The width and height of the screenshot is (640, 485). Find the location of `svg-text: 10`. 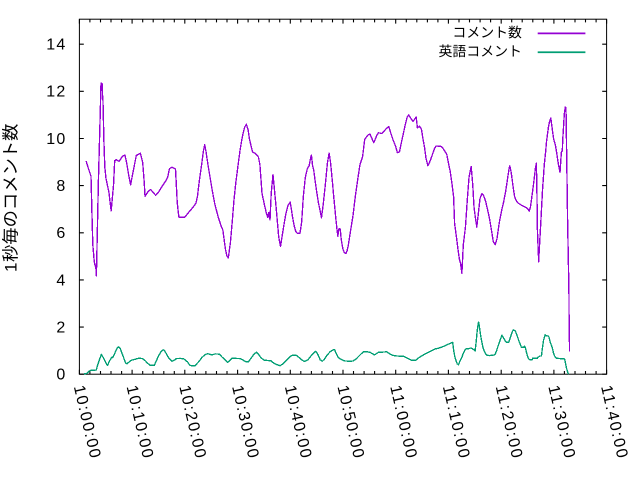

svg-text: 10 is located at coordinates (56, 139).